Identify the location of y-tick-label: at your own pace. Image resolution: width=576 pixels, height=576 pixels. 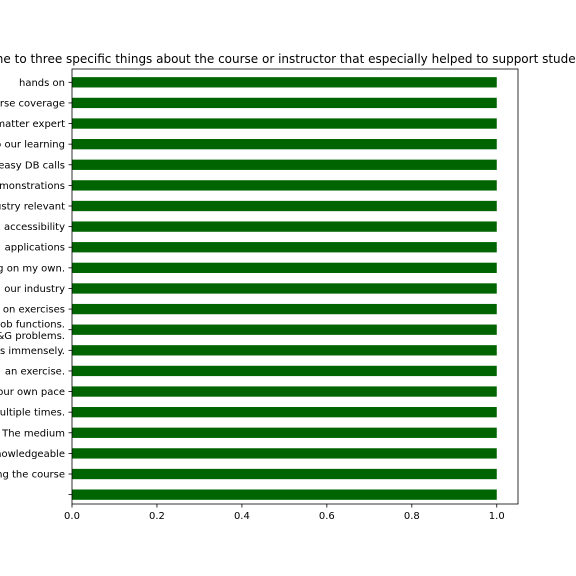
(32, 392).